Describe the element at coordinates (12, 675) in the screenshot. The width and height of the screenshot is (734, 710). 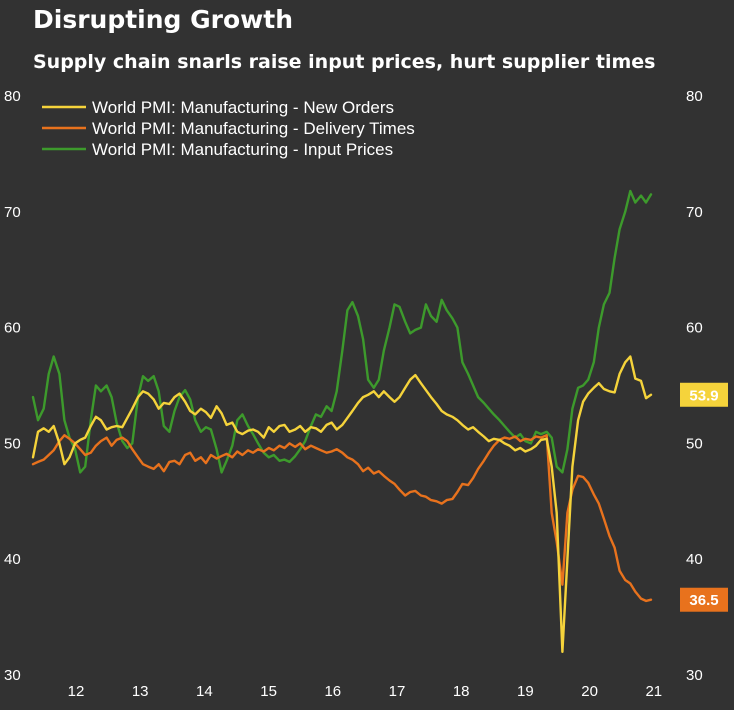
I see `y-tick-label-left: 30` at that location.